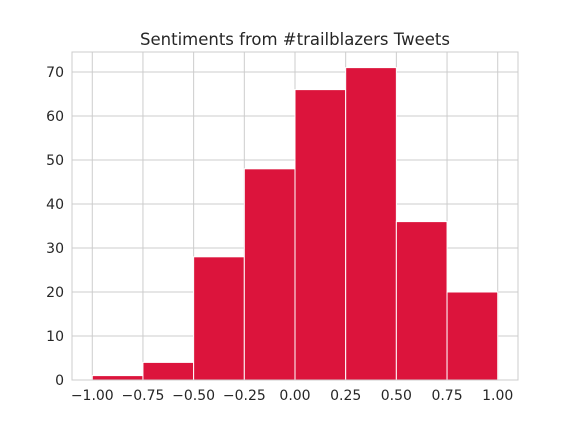 The height and width of the screenshot is (432, 576). What do you see at coordinates (55, 161) in the screenshot?
I see `y-tick-label: 50` at bounding box center [55, 161].